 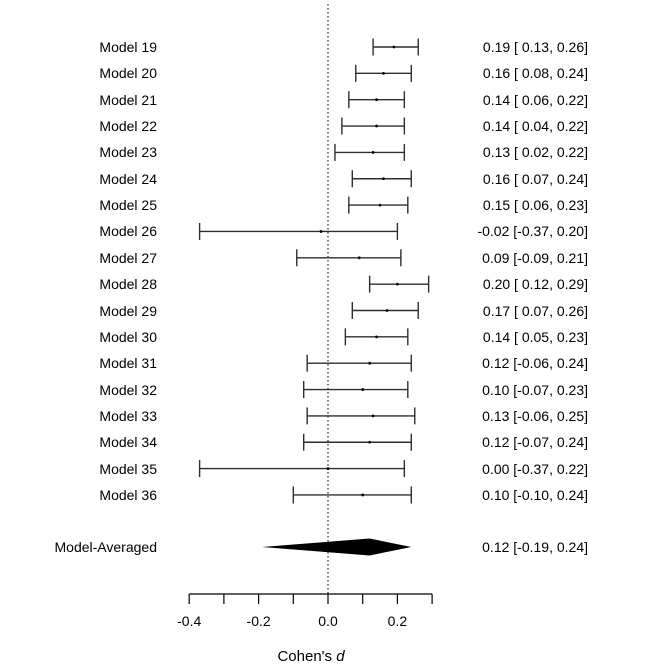 What do you see at coordinates (128, 442) in the screenshot?
I see `row-label: Model 34` at bounding box center [128, 442].